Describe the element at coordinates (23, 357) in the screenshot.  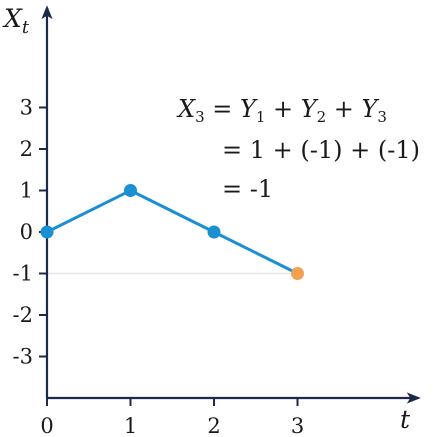
I see `y-tick-label: -3` at that location.